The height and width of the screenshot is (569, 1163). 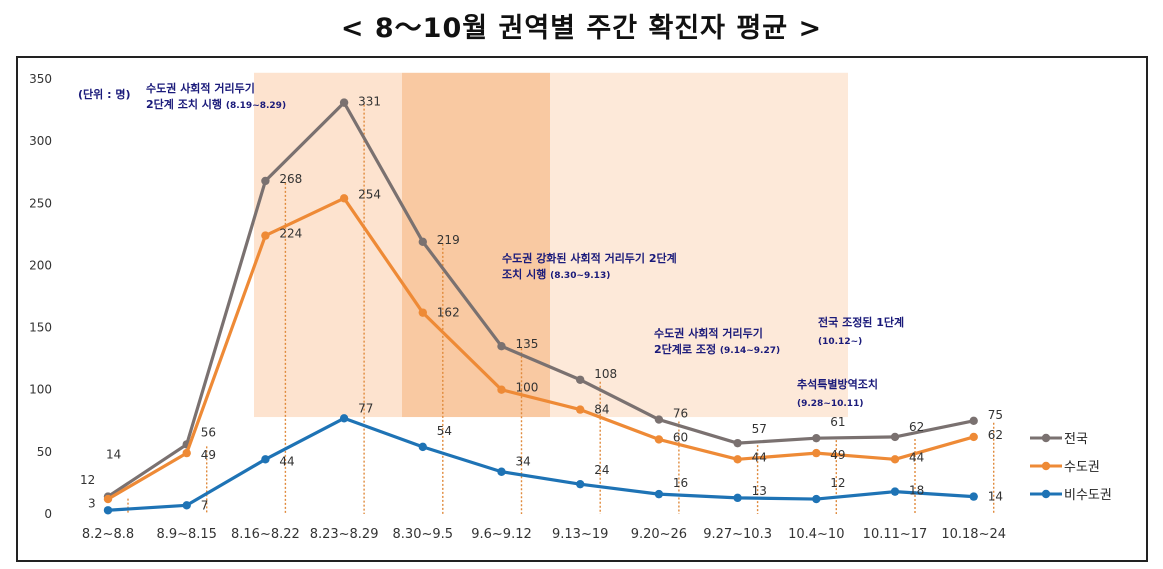 I want to click on data-label: 219, so click(x=448, y=240).